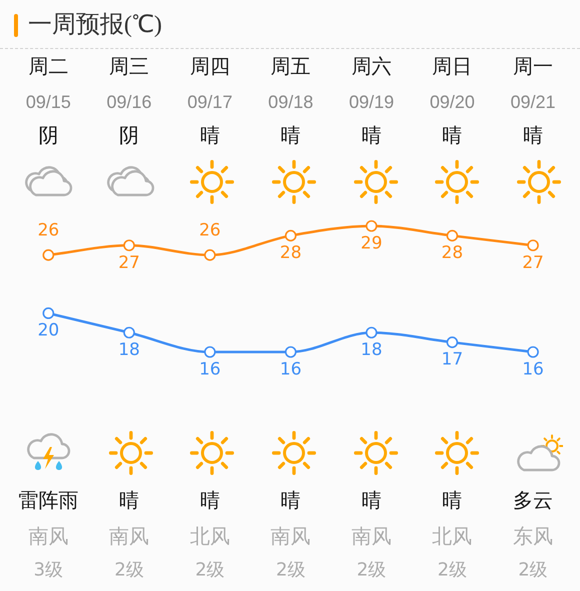  What do you see at coordinates (49, 330) in the screenshot?
I see `data-label: 20` at bounding box center [49, 330].